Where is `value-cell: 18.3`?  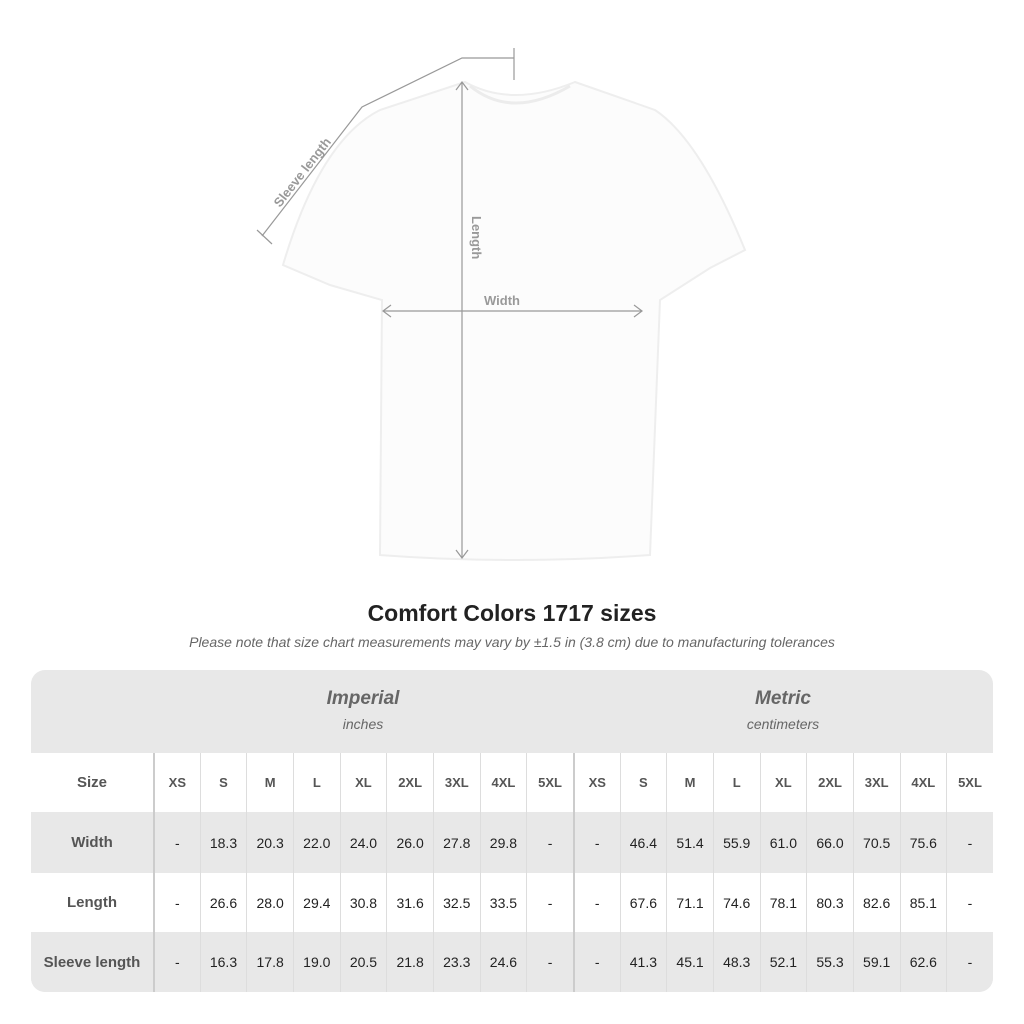
value-cell: 18.3 is located at coordinates (223, 842).